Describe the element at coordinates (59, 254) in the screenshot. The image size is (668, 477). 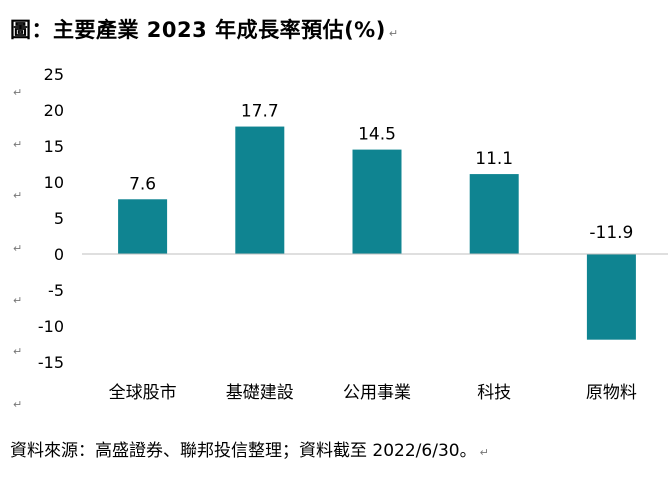
I see `y-tick-label: 0` at that location.